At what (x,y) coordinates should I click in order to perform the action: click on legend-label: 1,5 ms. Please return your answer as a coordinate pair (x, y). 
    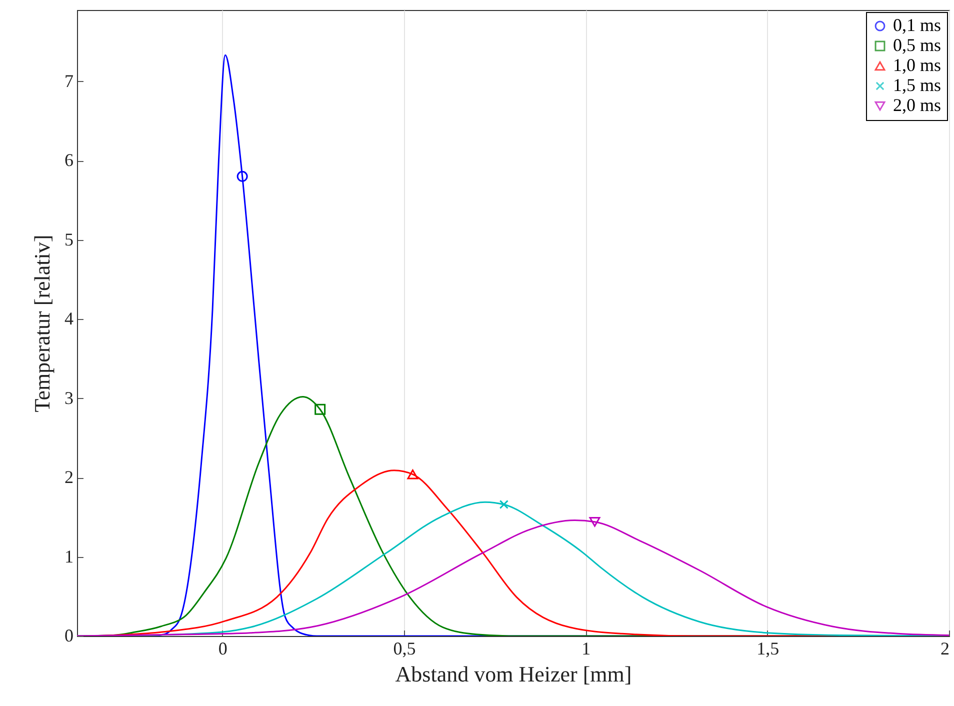
    Looking at the image, I should click on (917, 85).